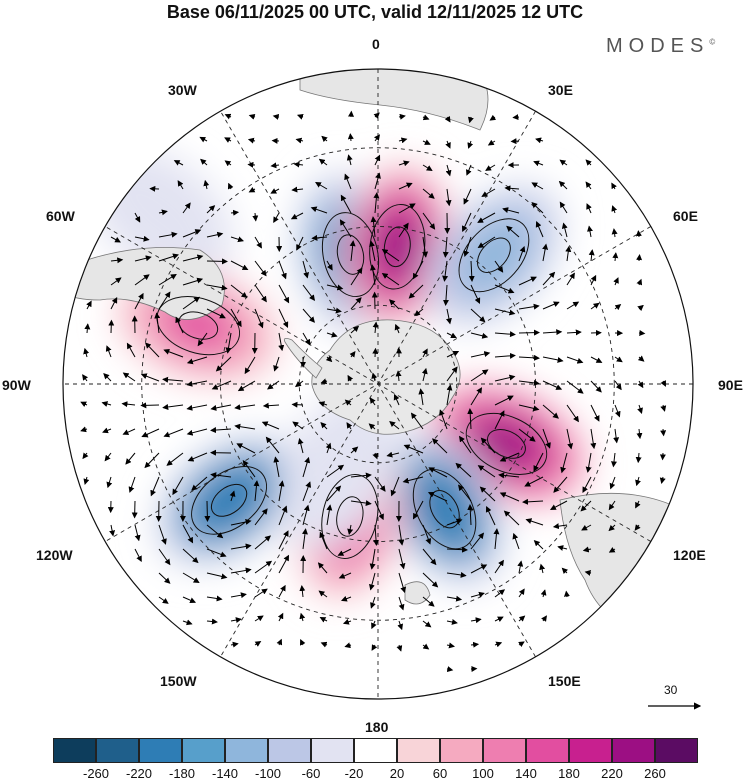  I want to click on contour-line, so click(506, 444).